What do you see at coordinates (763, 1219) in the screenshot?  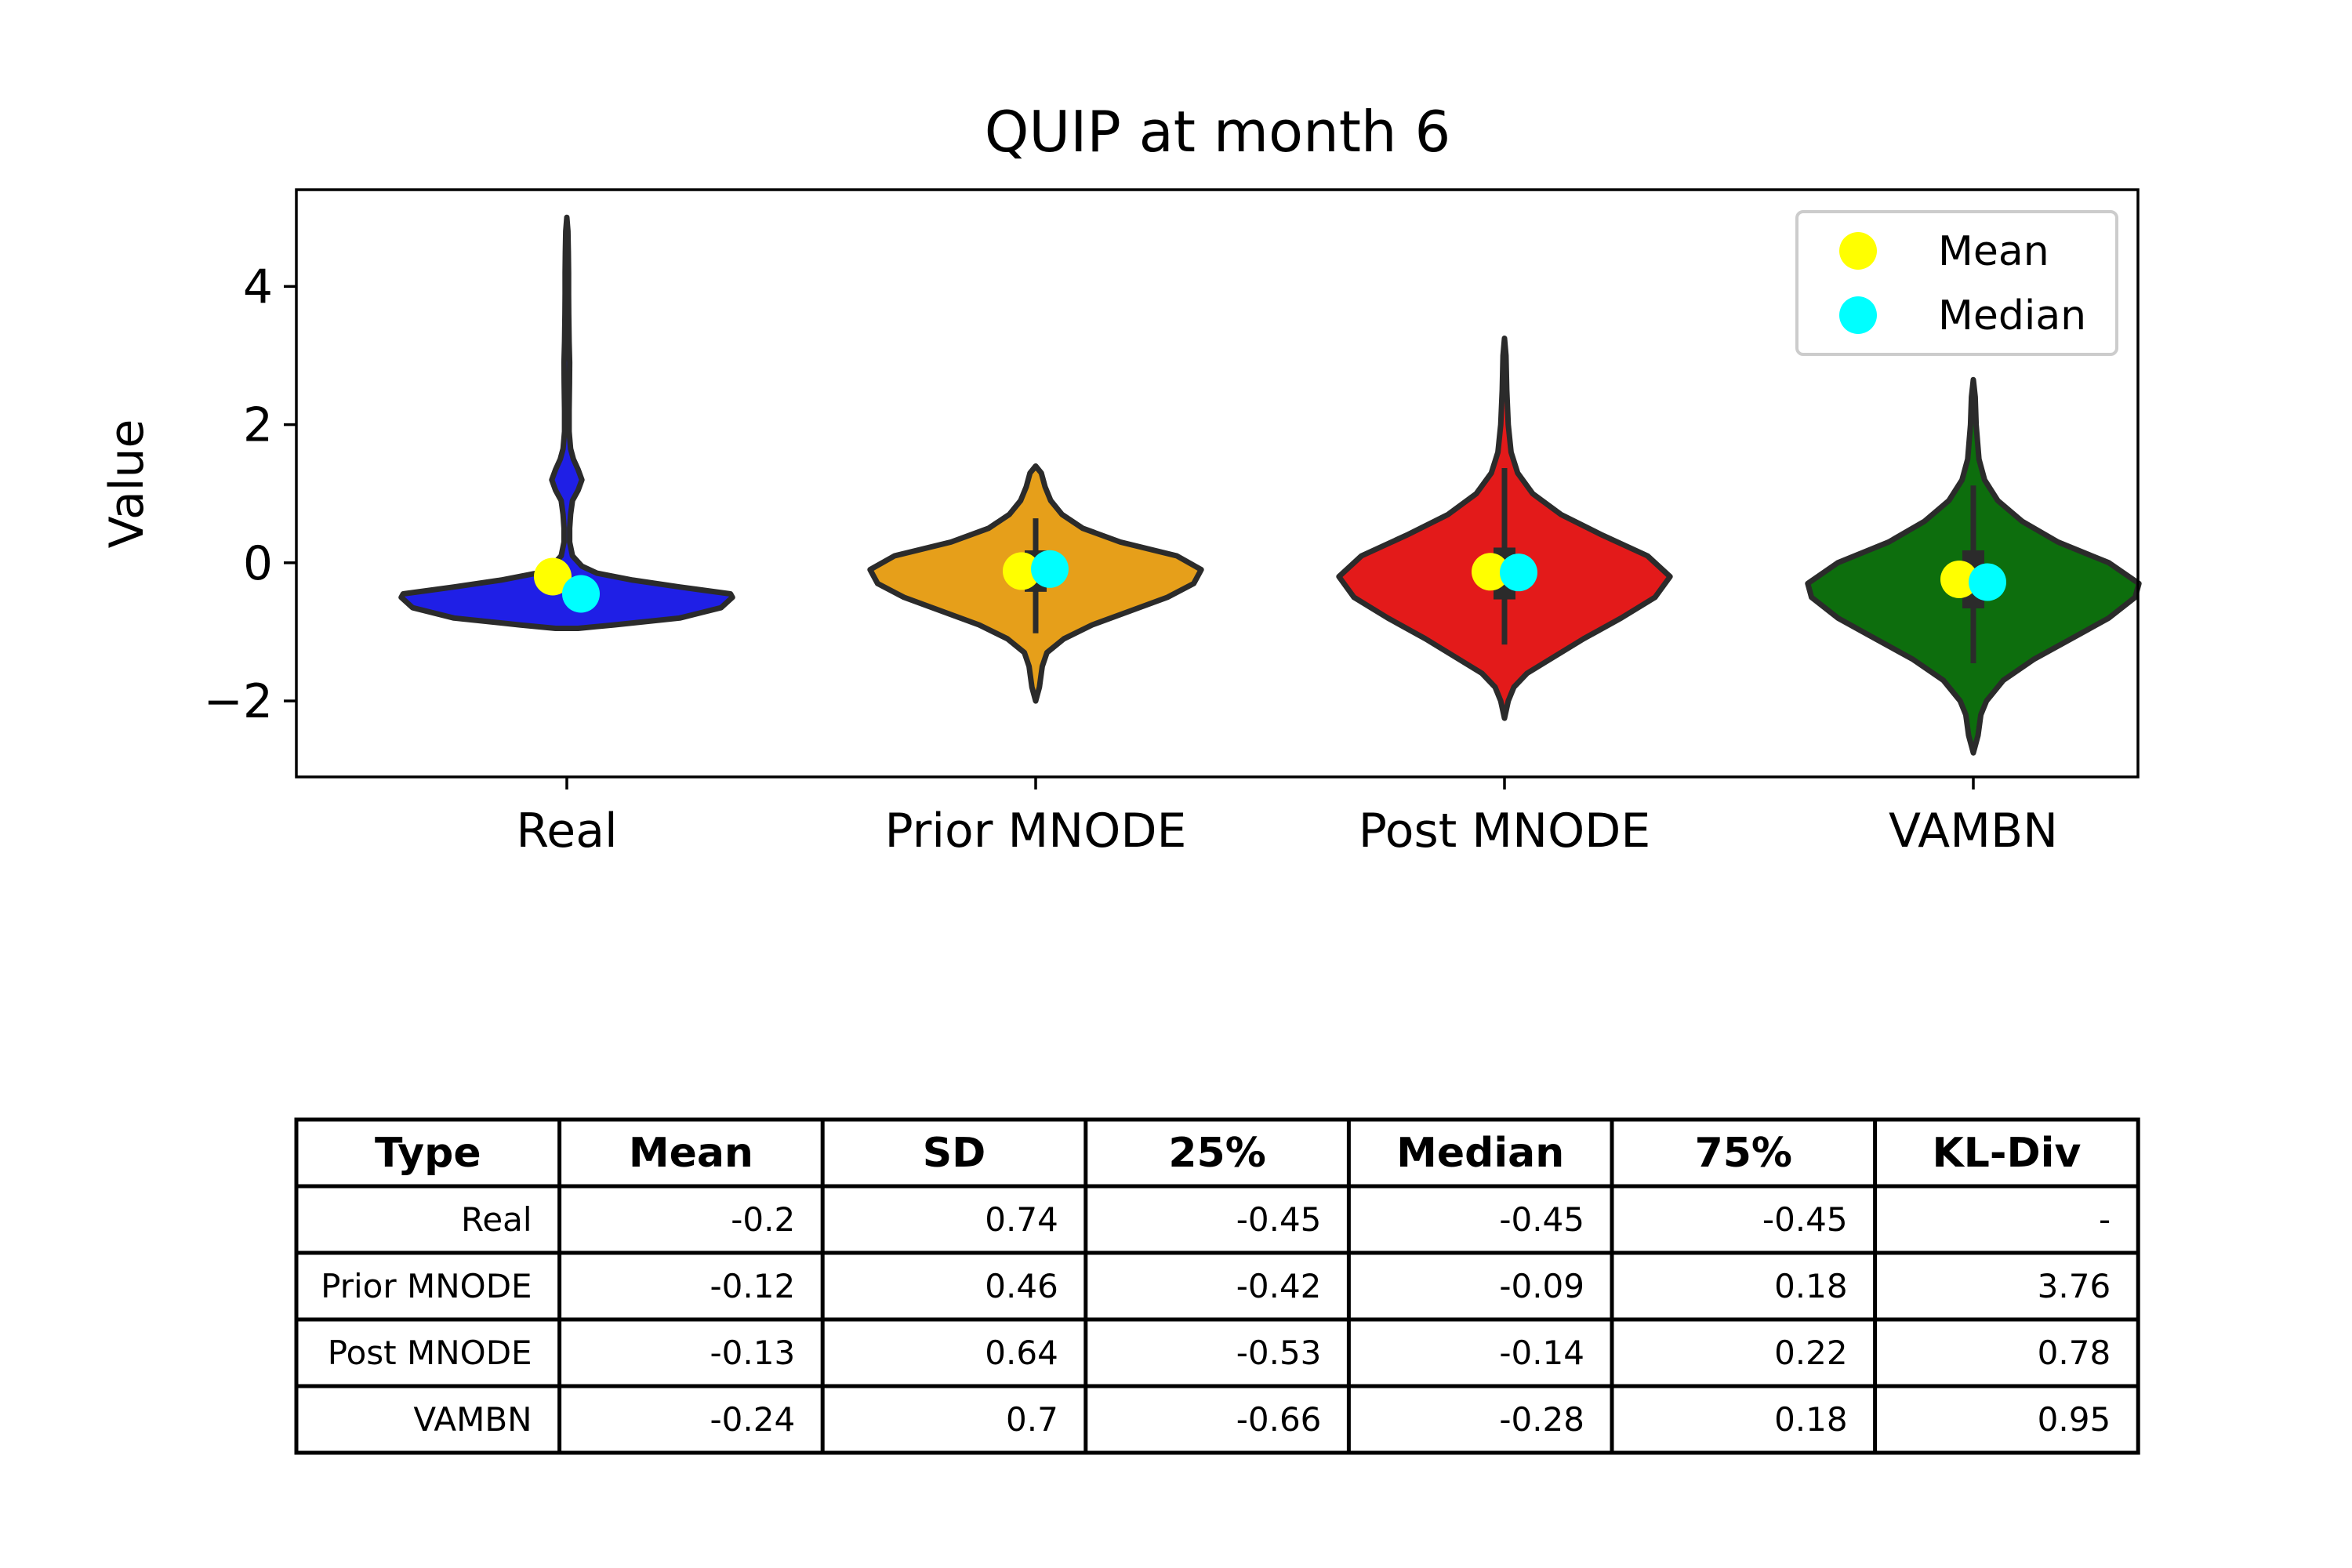 I see `table-cell: -0.2` at bounding box center [763, 1219].